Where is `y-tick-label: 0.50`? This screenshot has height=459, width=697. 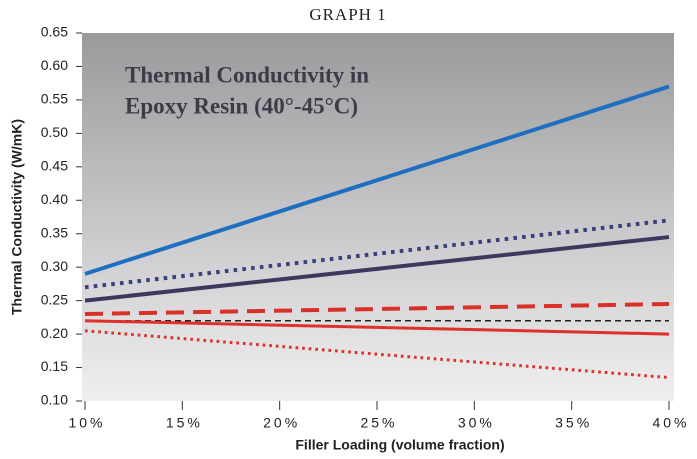
y-tick-label: 0.50 is located at coordinates (54, 132).